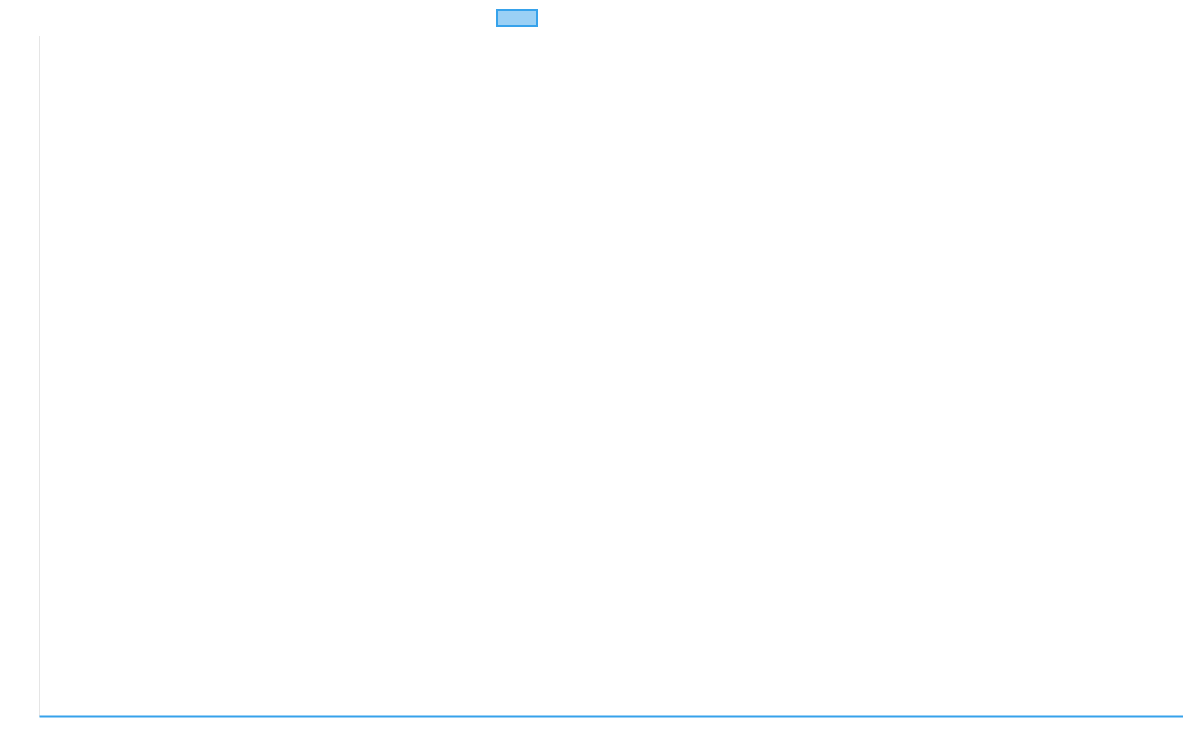 The image size is (1200, 750). Describe the element at coordinates (517, 18) in the screenshot. I see `legend-swatch` at that location.